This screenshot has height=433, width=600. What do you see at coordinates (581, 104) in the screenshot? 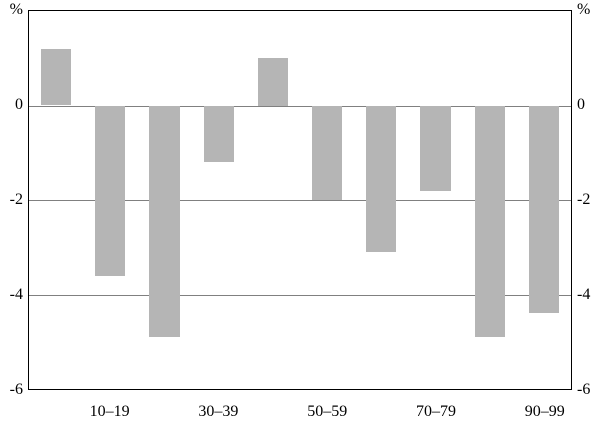
I see `y-tick-right-0: 0` at bounding box center [581, 104].